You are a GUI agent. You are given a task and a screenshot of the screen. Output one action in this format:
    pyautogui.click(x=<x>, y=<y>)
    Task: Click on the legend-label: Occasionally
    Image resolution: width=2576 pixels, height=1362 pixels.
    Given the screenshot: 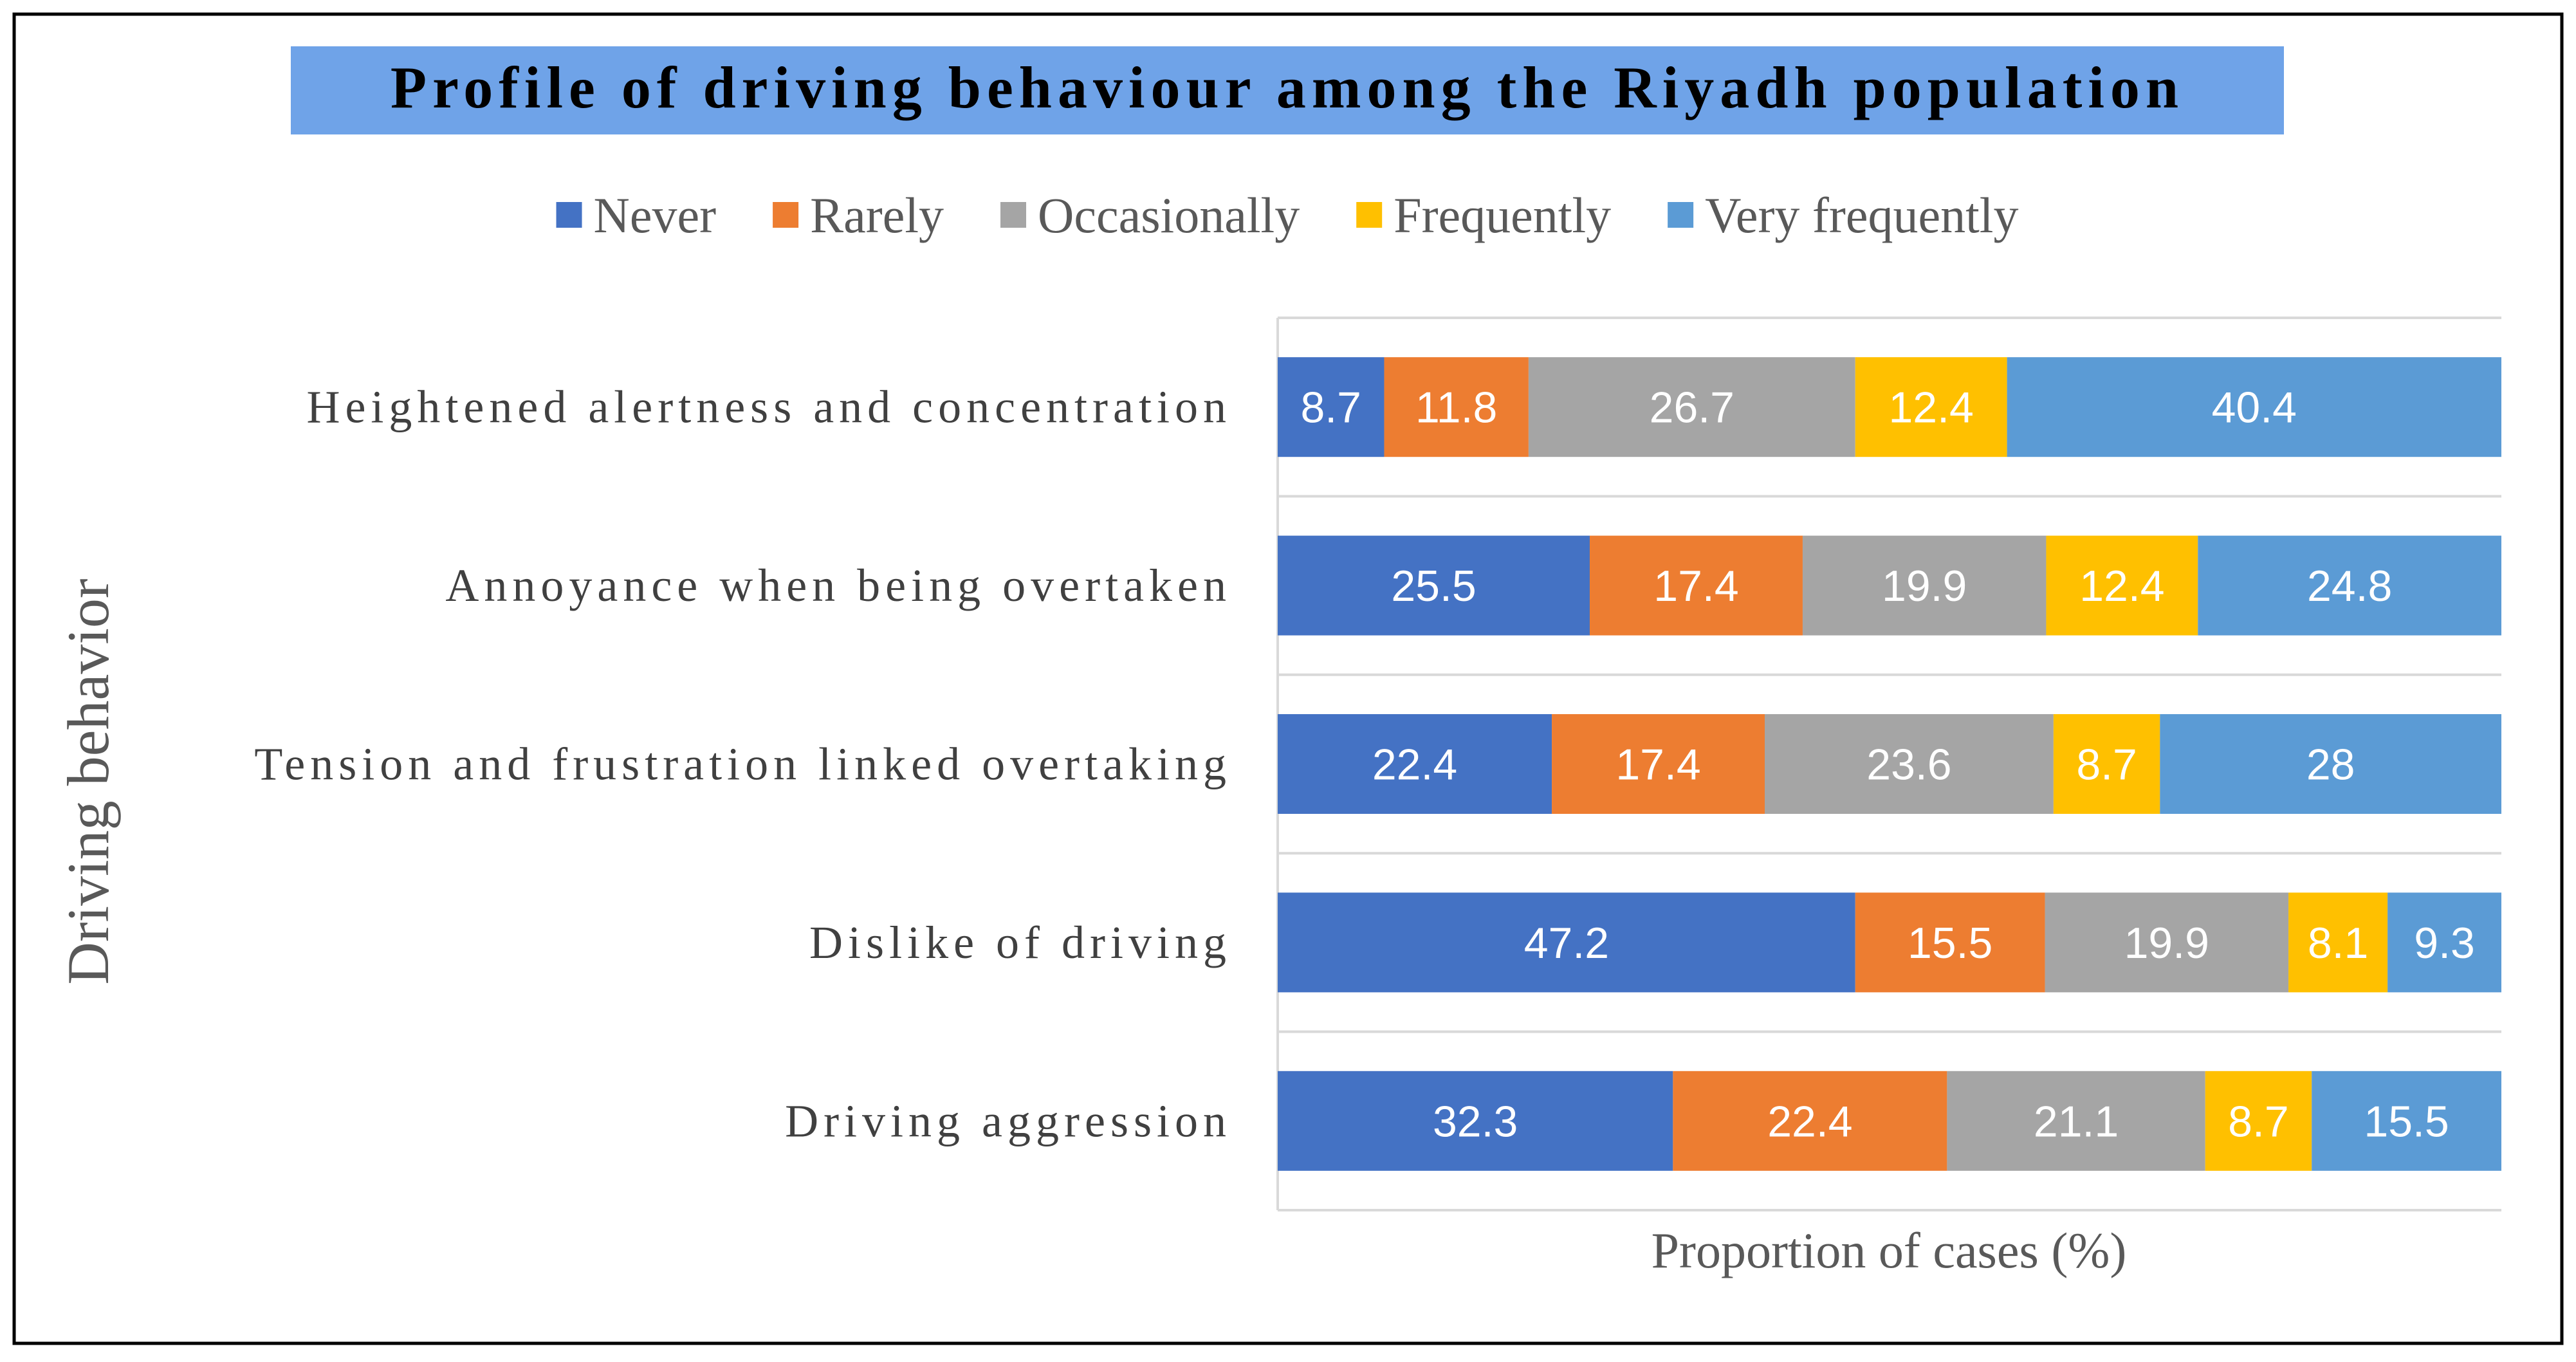 What is the action you would take?
    pyautogui.click(x=1169, y=215)
    